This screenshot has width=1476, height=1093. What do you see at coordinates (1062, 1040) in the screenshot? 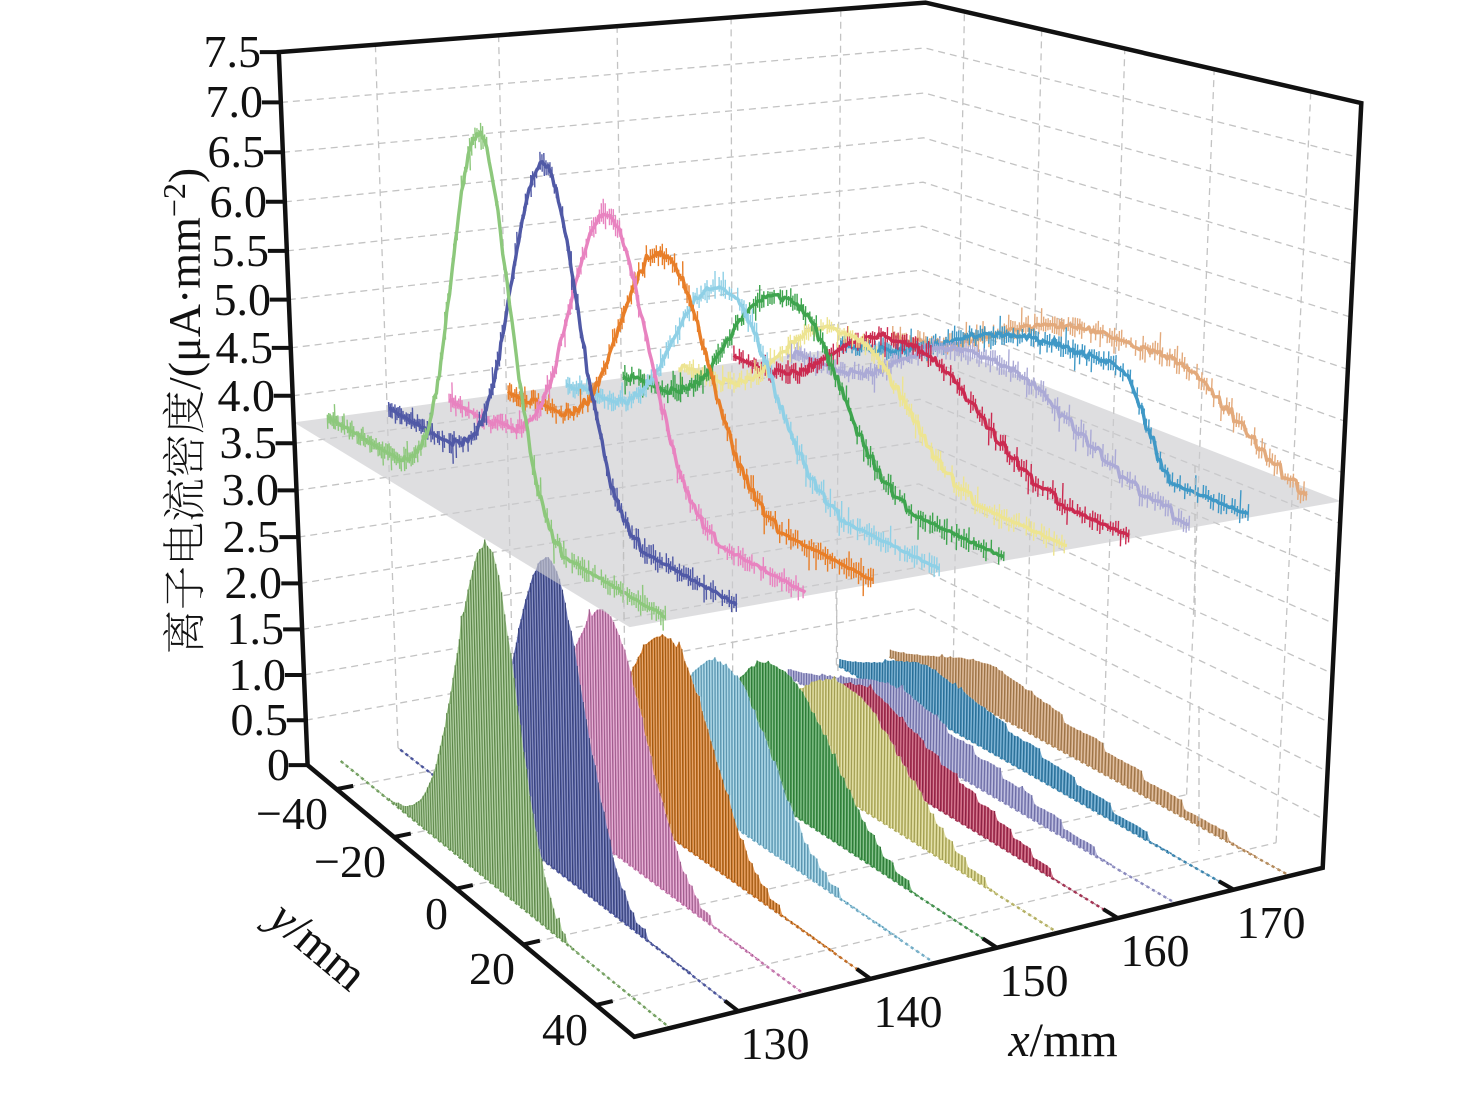
I see `svg-text: x/mm` at bounding box center [1062, 1040].